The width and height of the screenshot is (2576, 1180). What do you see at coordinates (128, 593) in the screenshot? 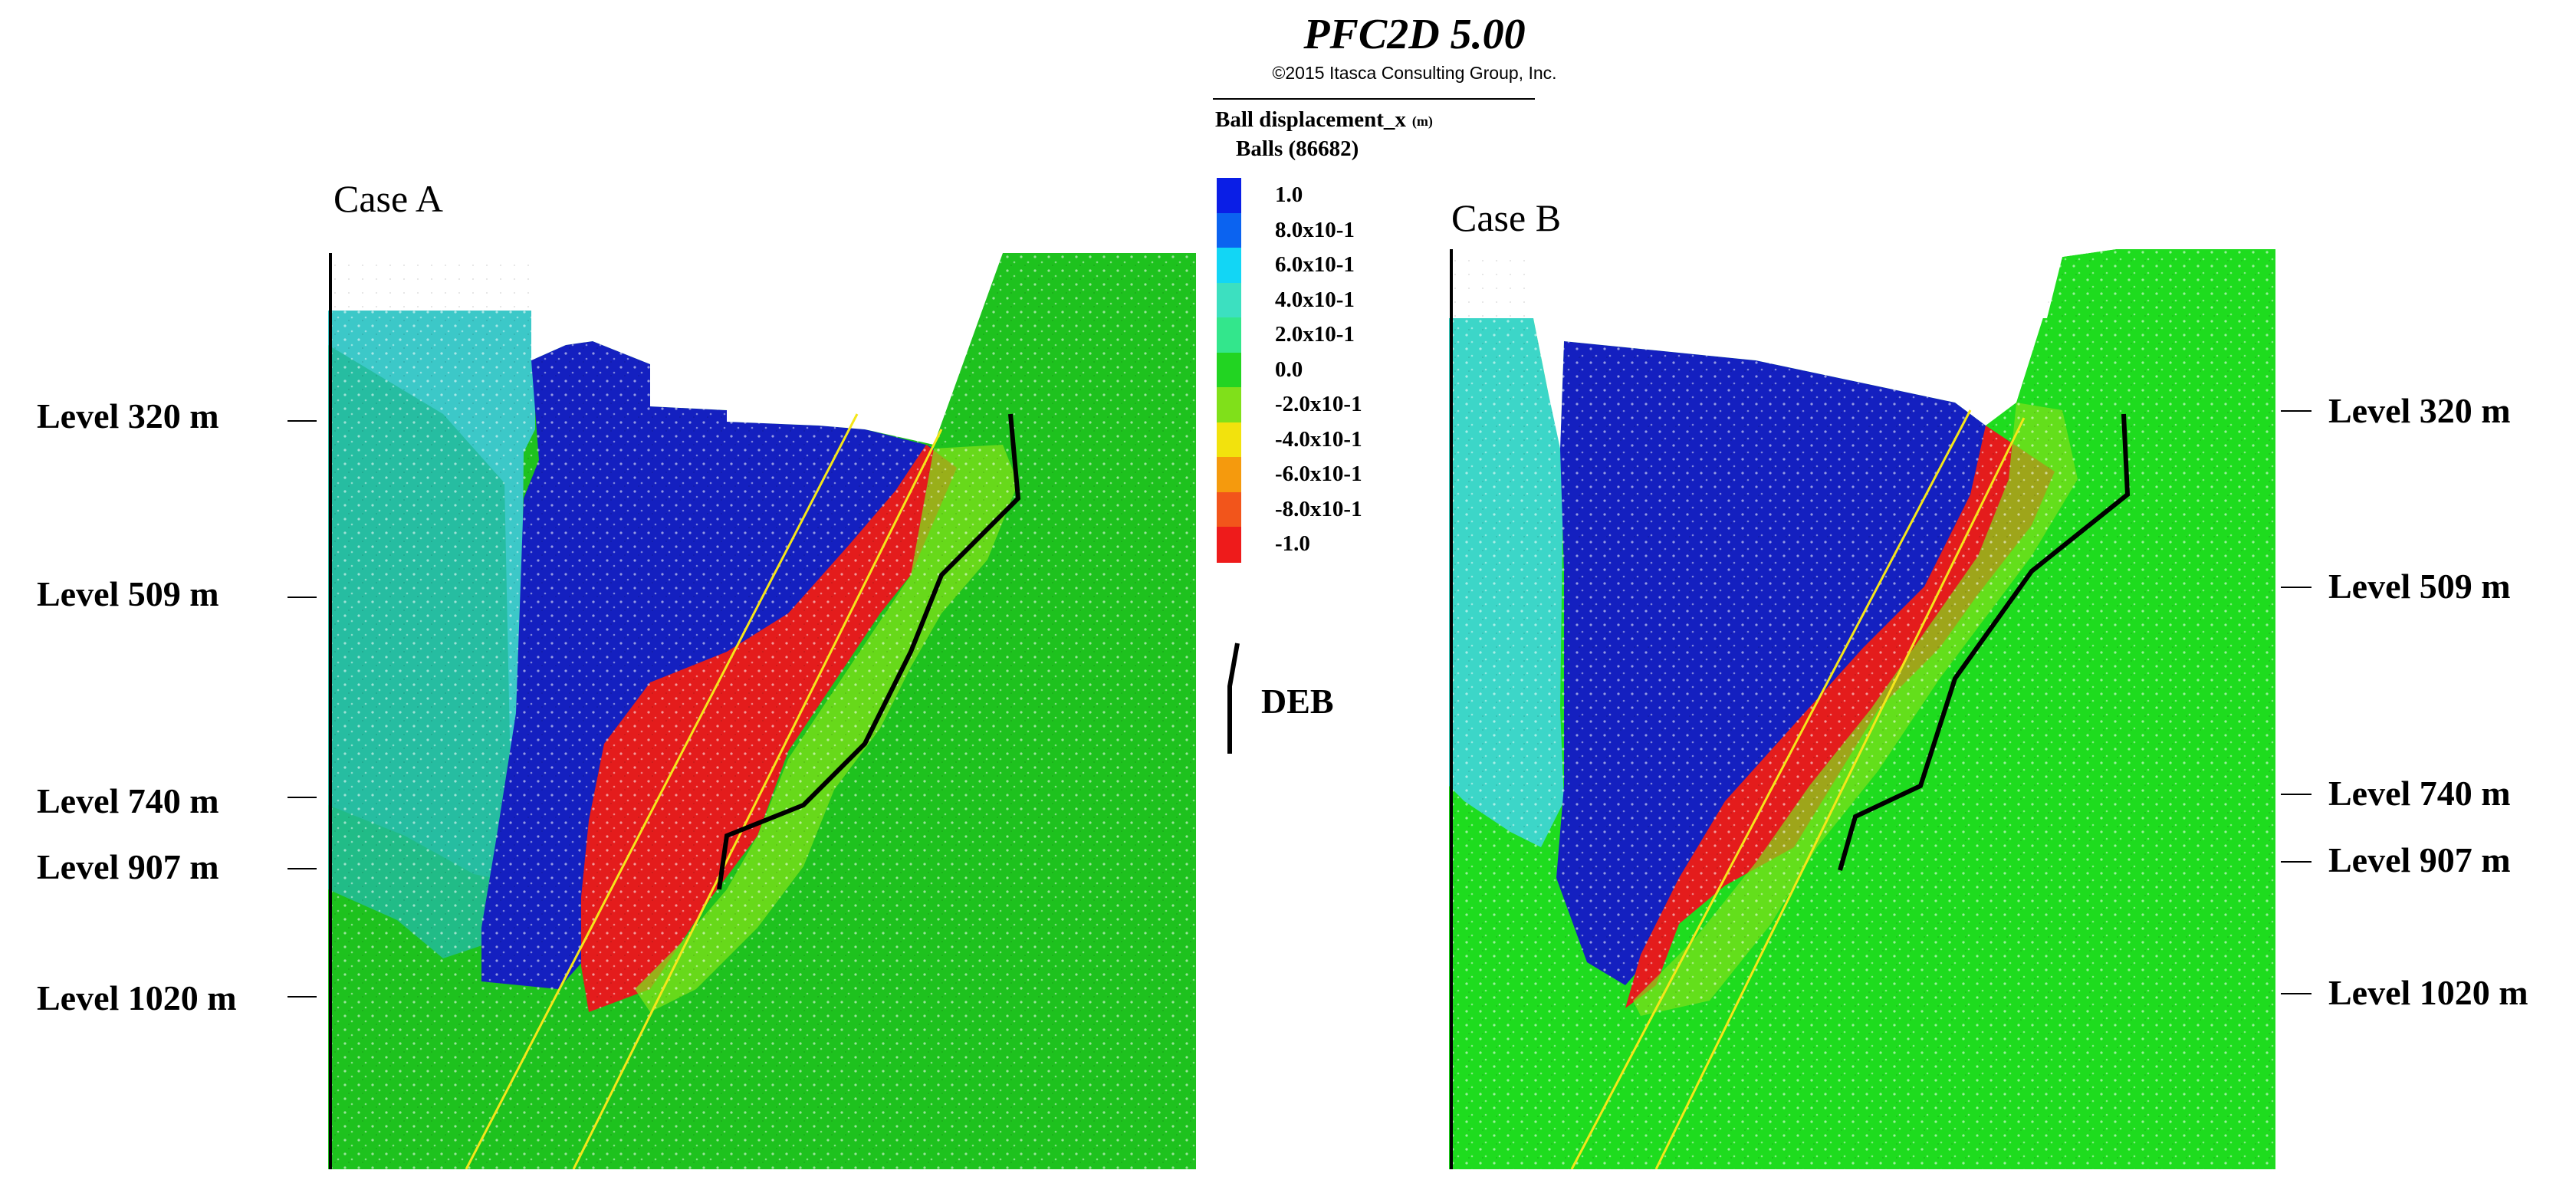
I see `level-left-509: Level 509 m` at bounding box center [128, 593].